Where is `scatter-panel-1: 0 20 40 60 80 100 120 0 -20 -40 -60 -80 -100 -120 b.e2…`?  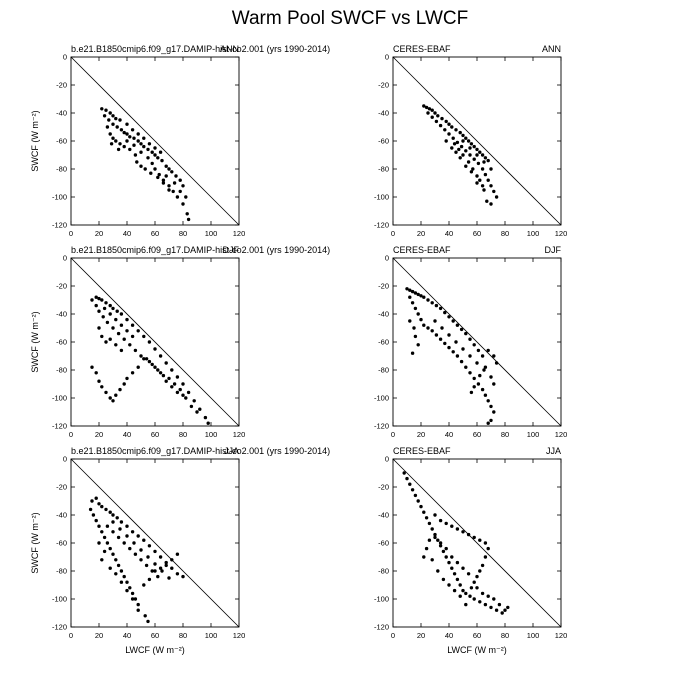
scatter-panel-1: 0 20 40 60 80 100 120 0 -20 -40 -60 -80 -100 -120 b.e2… is located at coordinates (180, 141).